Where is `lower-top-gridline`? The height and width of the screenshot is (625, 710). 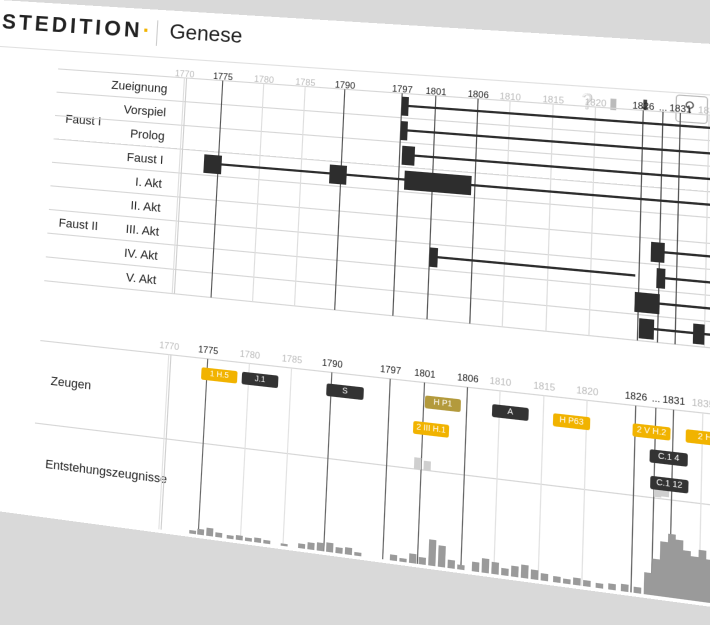 lower-top-gridline is located at coordinates (375, 379).